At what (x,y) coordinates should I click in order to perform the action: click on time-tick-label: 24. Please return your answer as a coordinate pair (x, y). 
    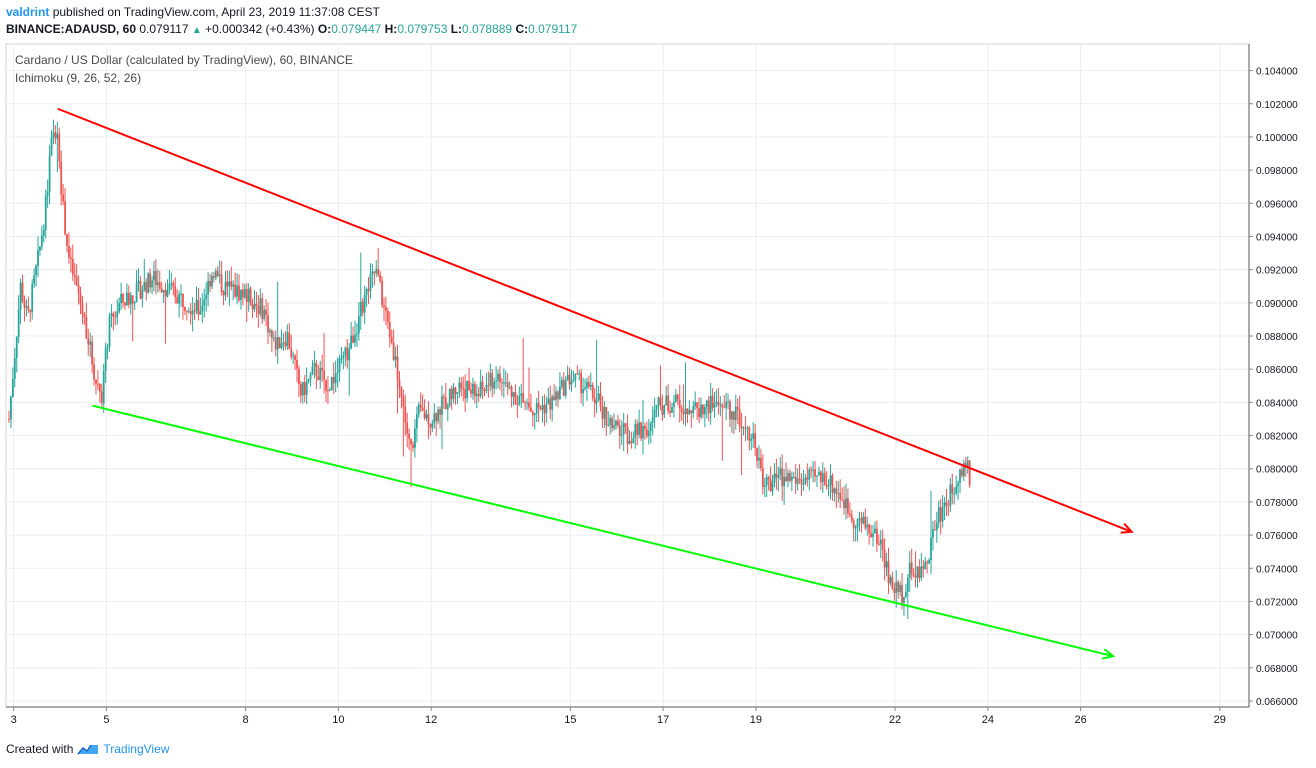
    Looking at the image, I should click on (988, 720).